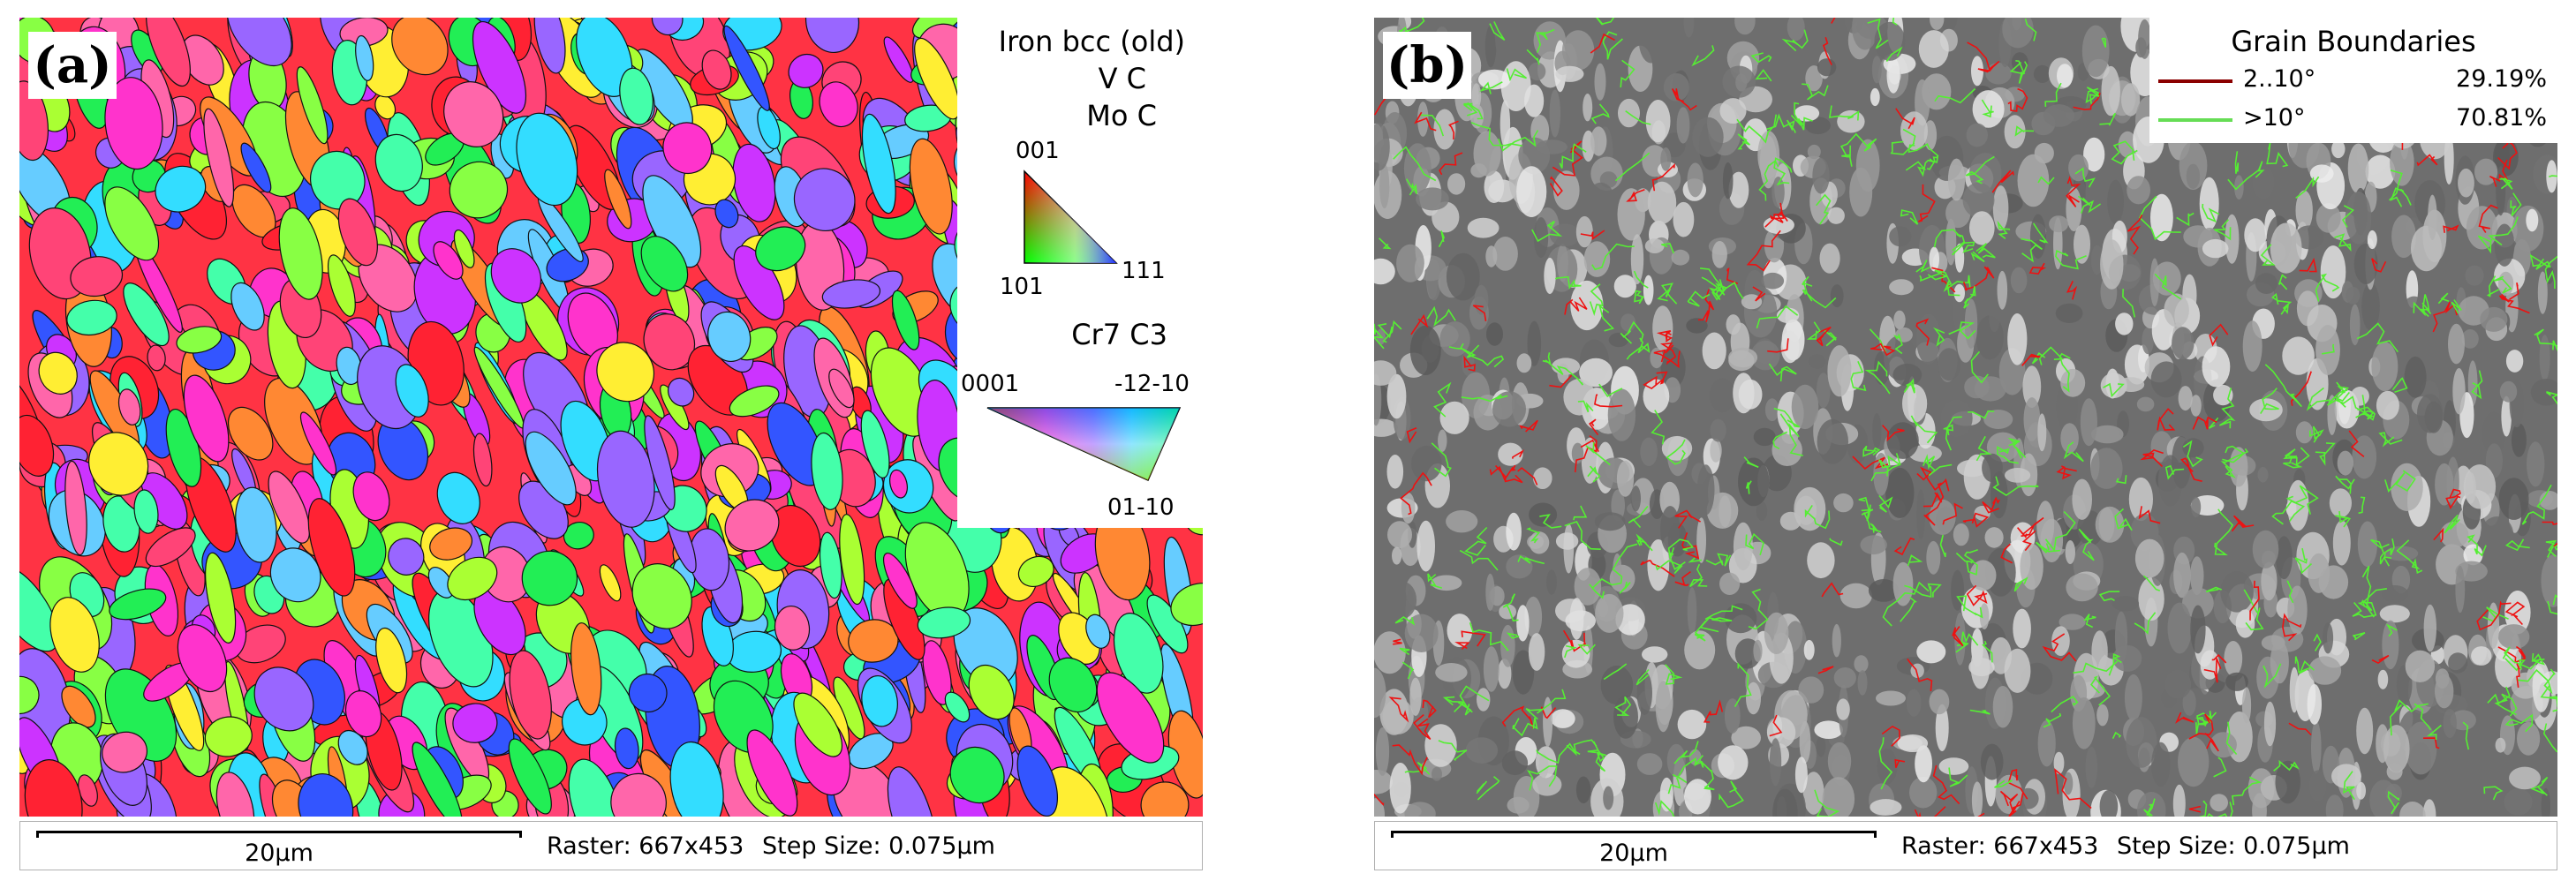  Describe the element at coordinates (1634, 834) in the screenshot. I see `scale-bar-line` at that location.